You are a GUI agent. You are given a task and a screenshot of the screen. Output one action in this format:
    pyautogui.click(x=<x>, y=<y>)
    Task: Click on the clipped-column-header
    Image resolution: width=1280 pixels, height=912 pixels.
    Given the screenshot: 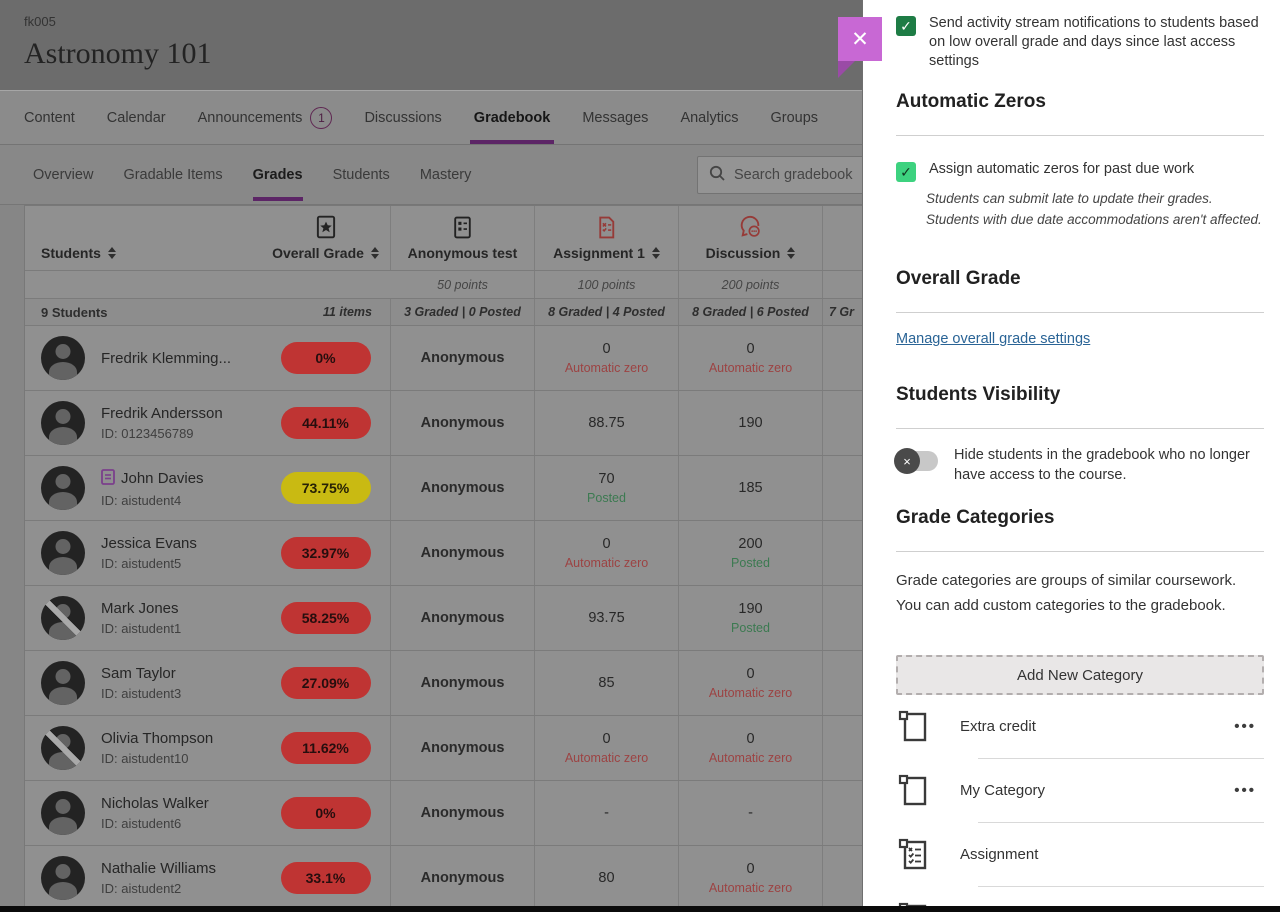 What is the action you would take?
    pyautogui.click(x=842, y=238)
    